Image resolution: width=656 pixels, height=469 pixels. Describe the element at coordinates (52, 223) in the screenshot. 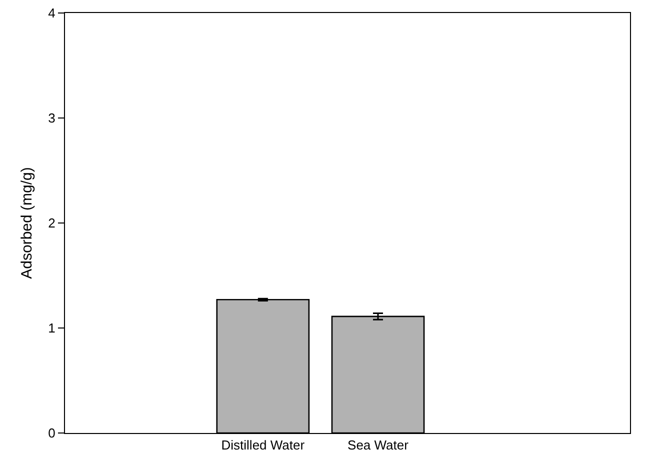

I see `y-tick-label: 2` at that location.